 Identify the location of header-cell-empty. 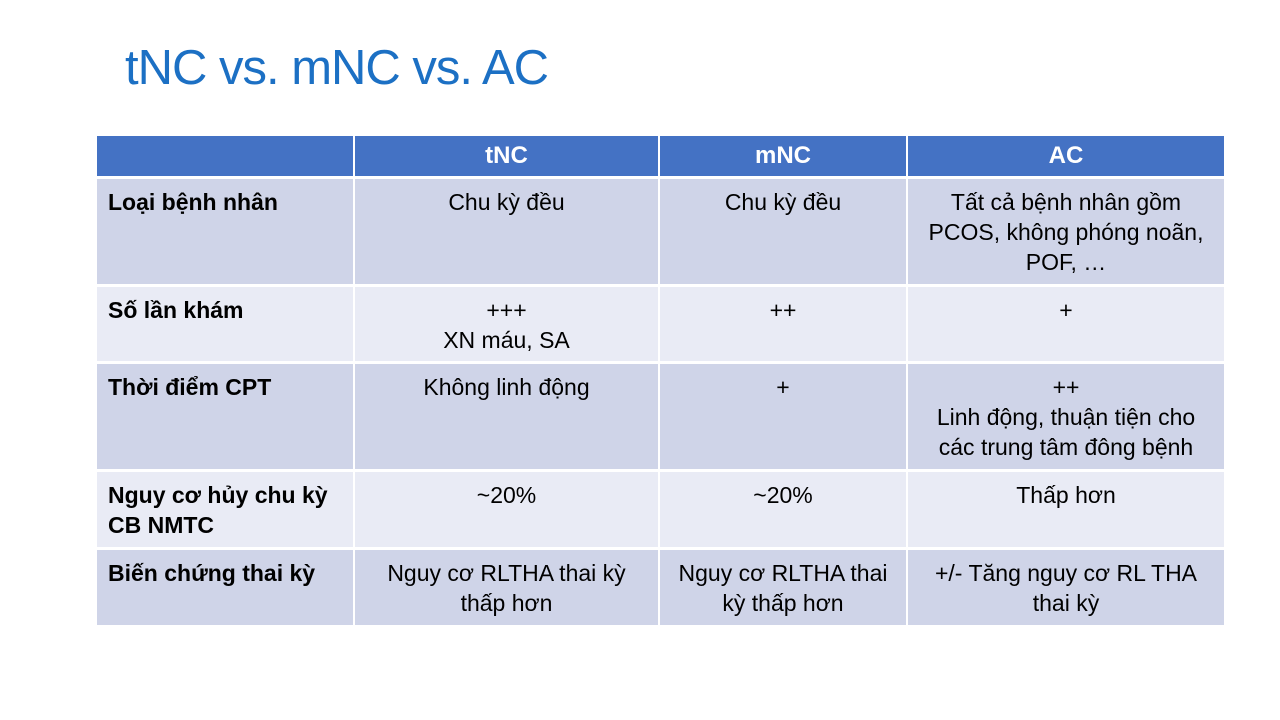
(226, 157).